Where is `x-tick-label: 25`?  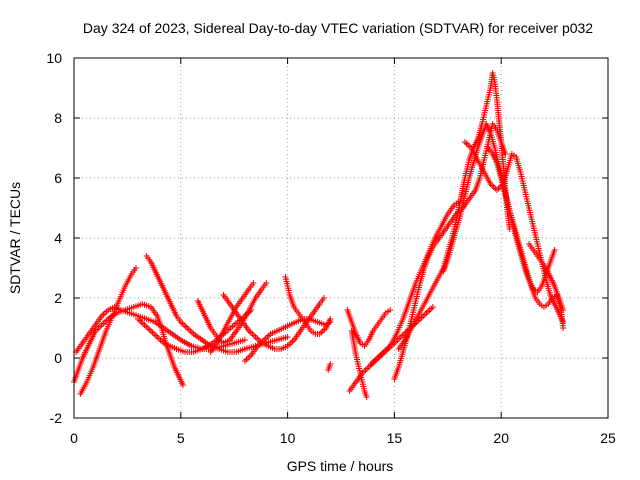 x-tick-label: 25 is located at coordinates (608, 438).